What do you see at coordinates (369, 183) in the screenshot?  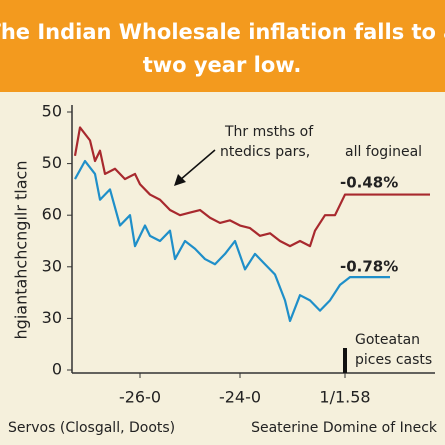 I see `end-label: -0.48%` at bounding box center [369, 183].